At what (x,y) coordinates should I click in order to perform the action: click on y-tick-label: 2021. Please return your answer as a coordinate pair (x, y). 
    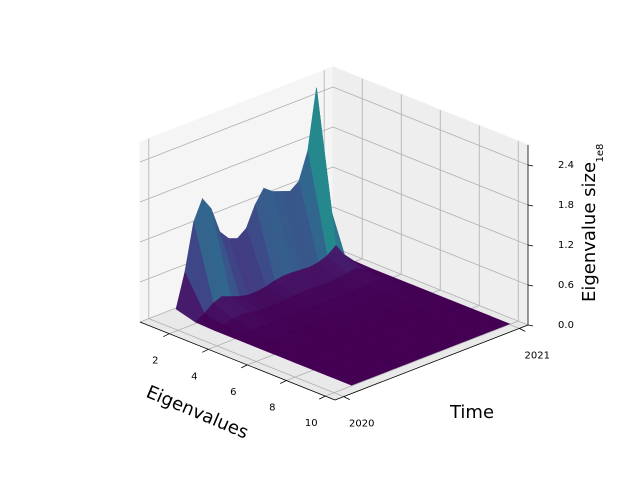
    Looking at the image, I should click on (537, 355).